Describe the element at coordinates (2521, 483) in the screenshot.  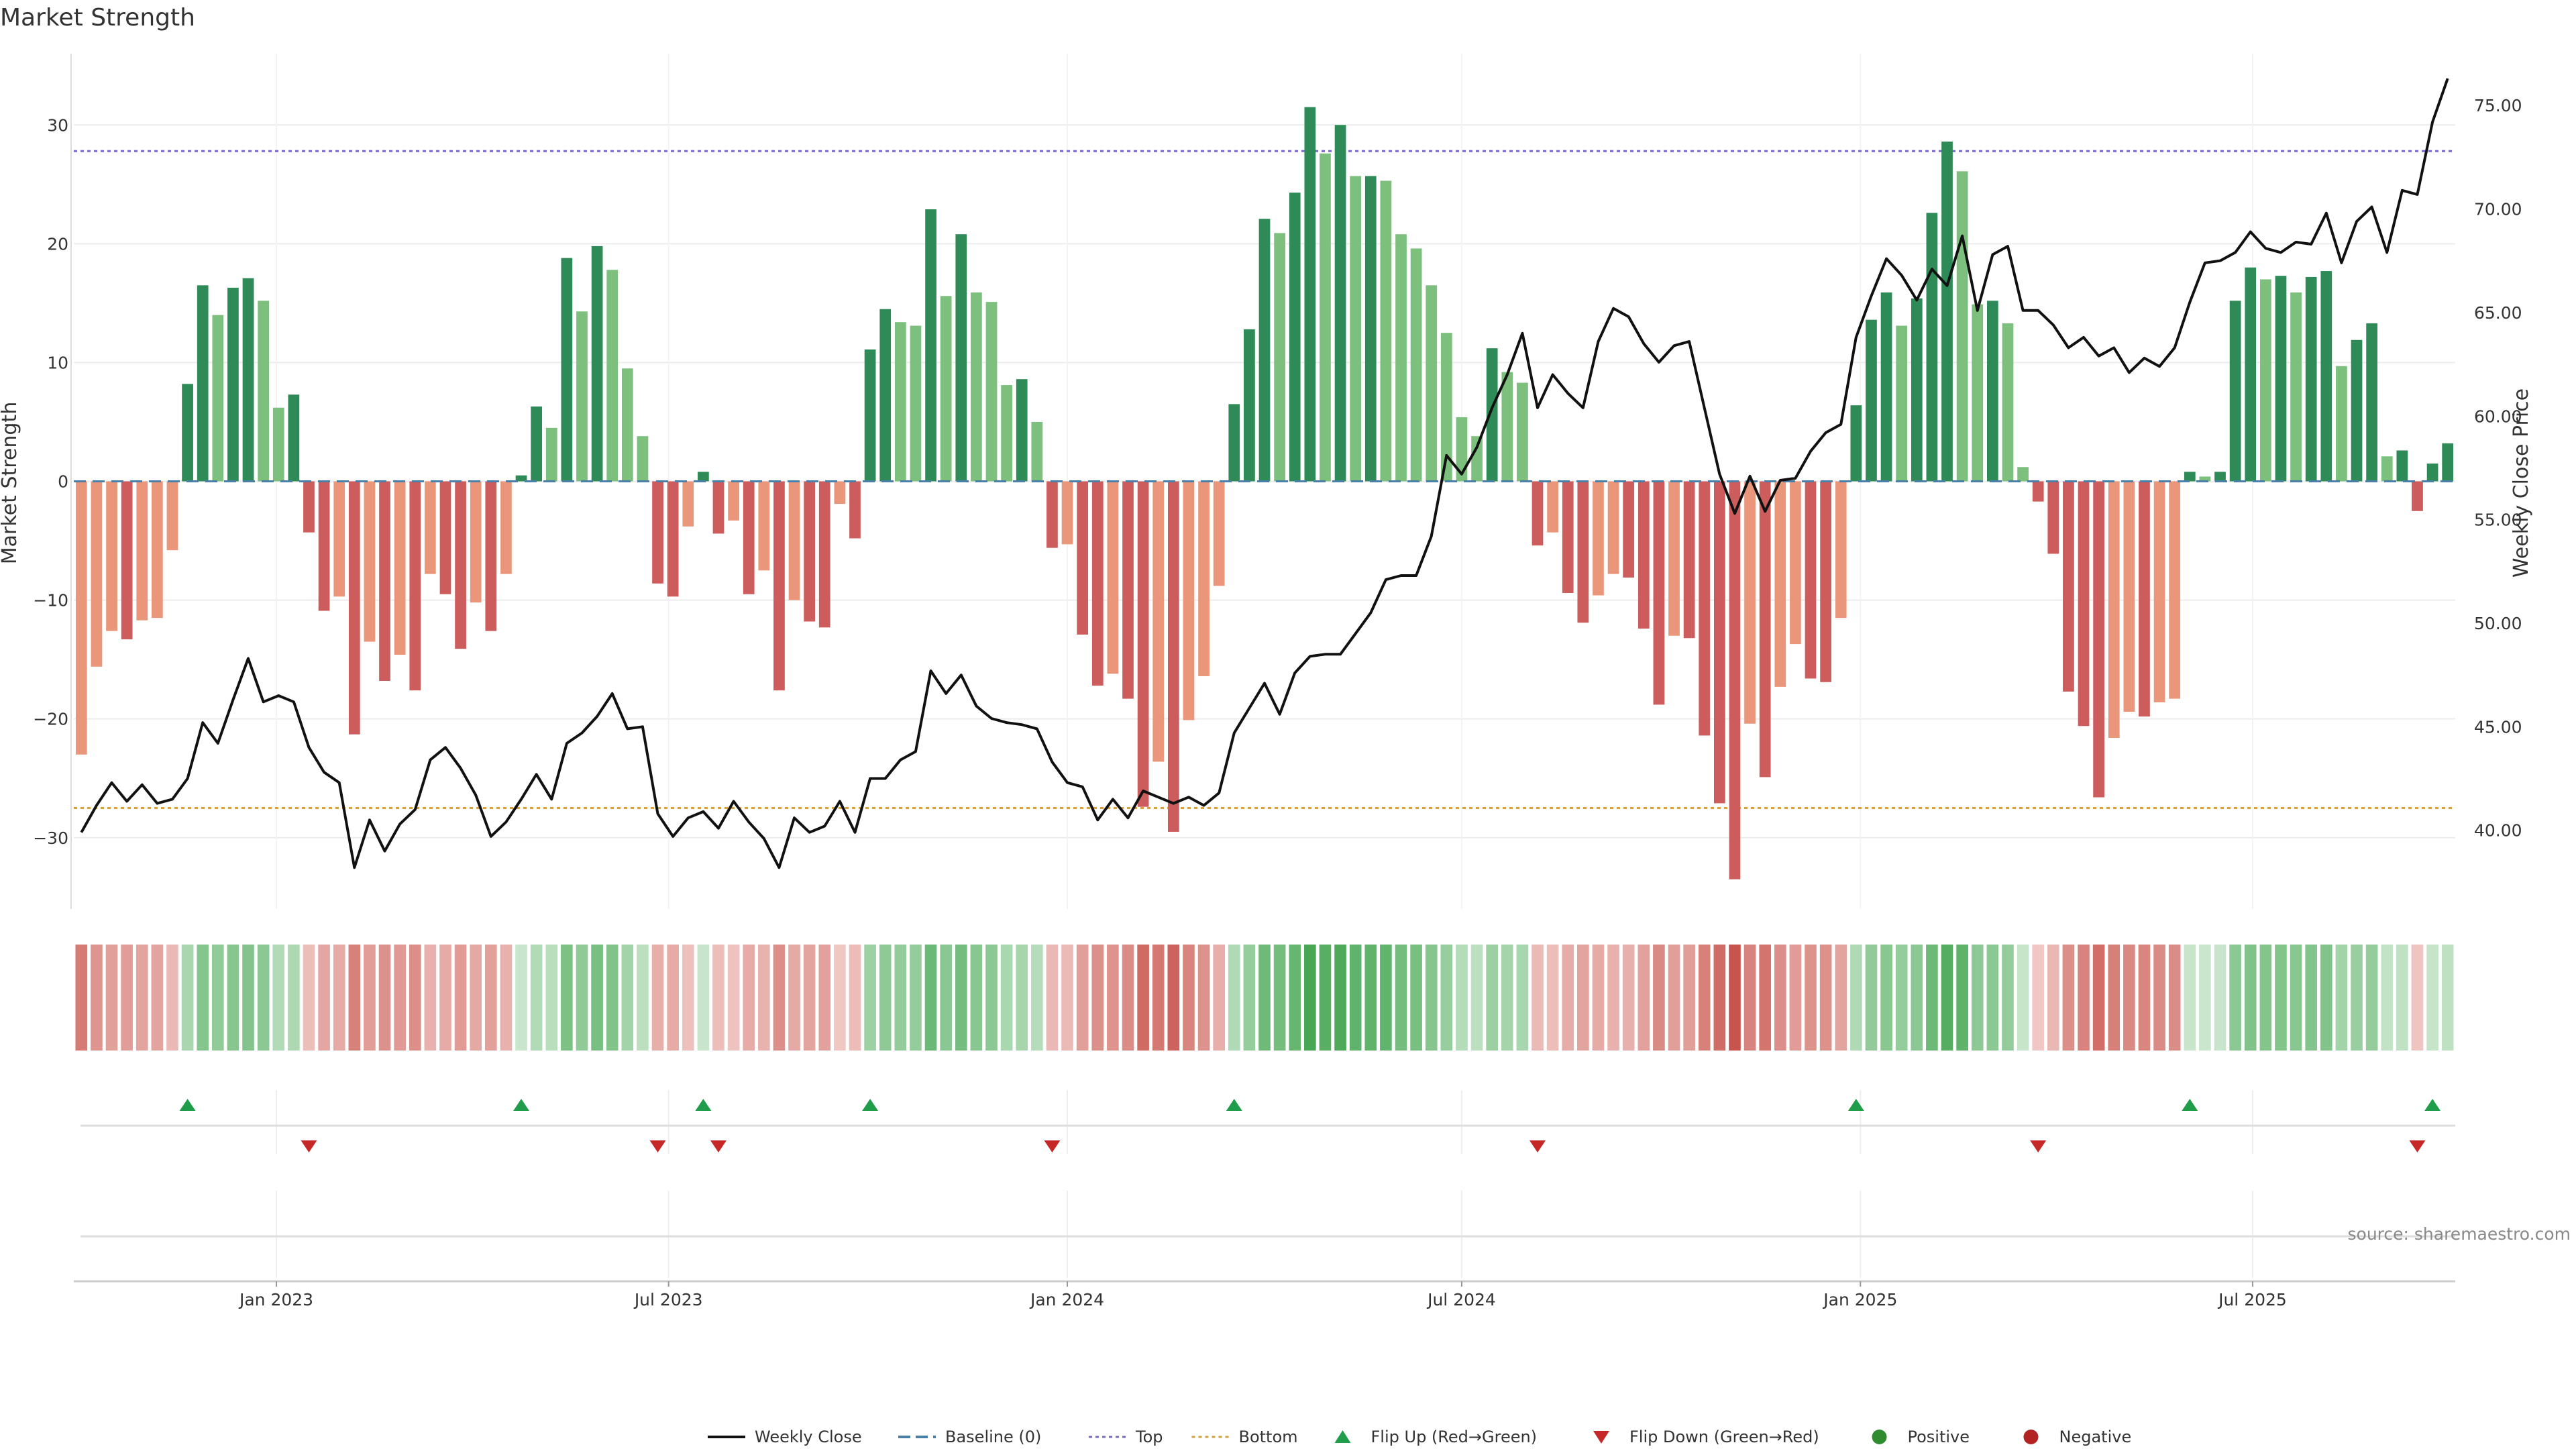
I see `y2-axis-title: Weekly Close Price` at that location.